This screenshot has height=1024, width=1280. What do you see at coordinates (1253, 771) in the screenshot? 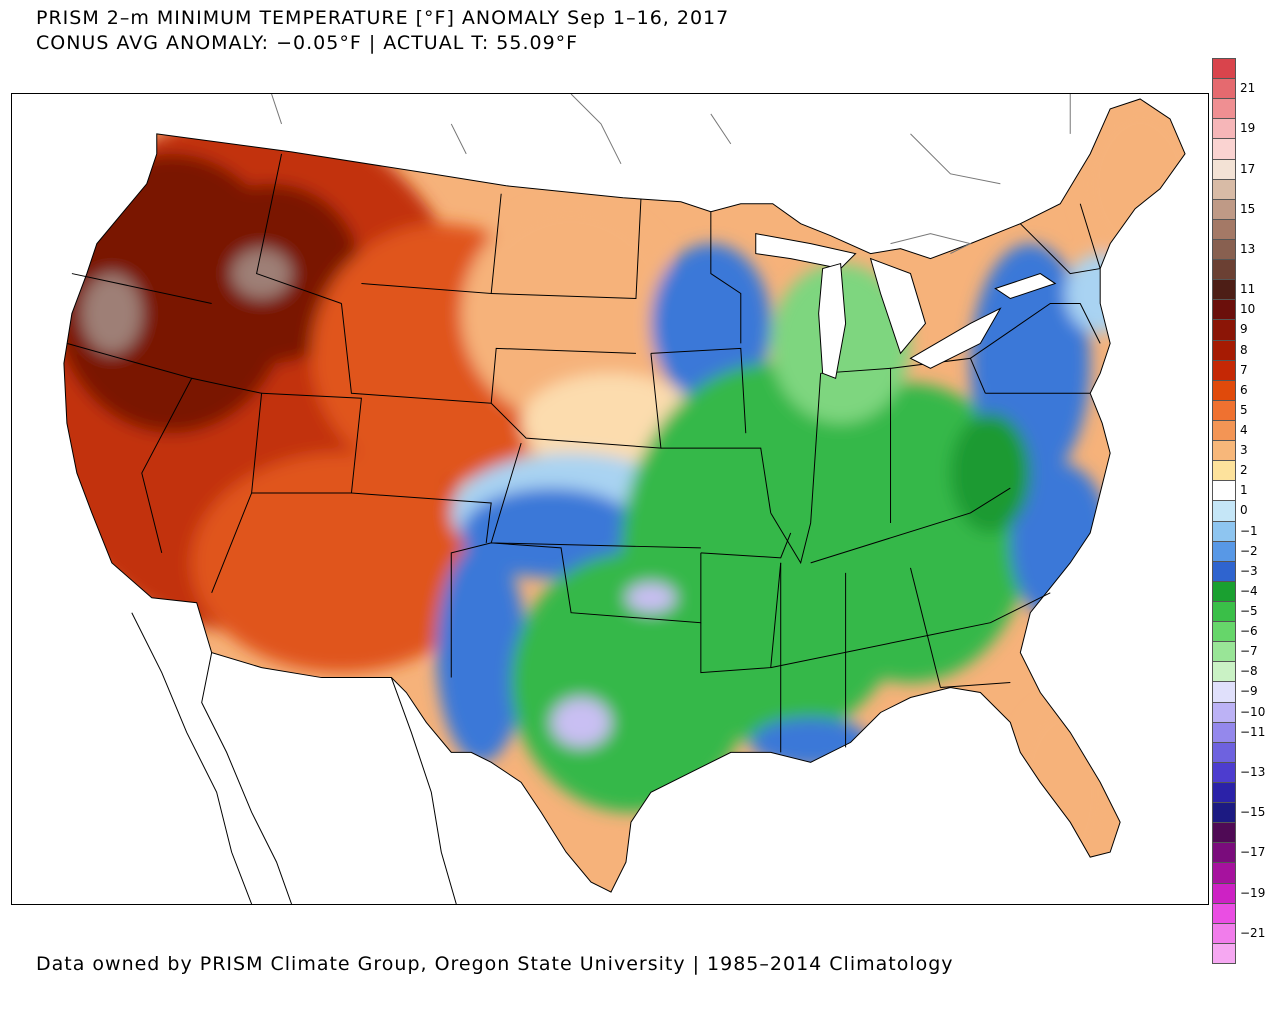
I see `legend-tick-label: −13` at bounding box center [1253, 771].